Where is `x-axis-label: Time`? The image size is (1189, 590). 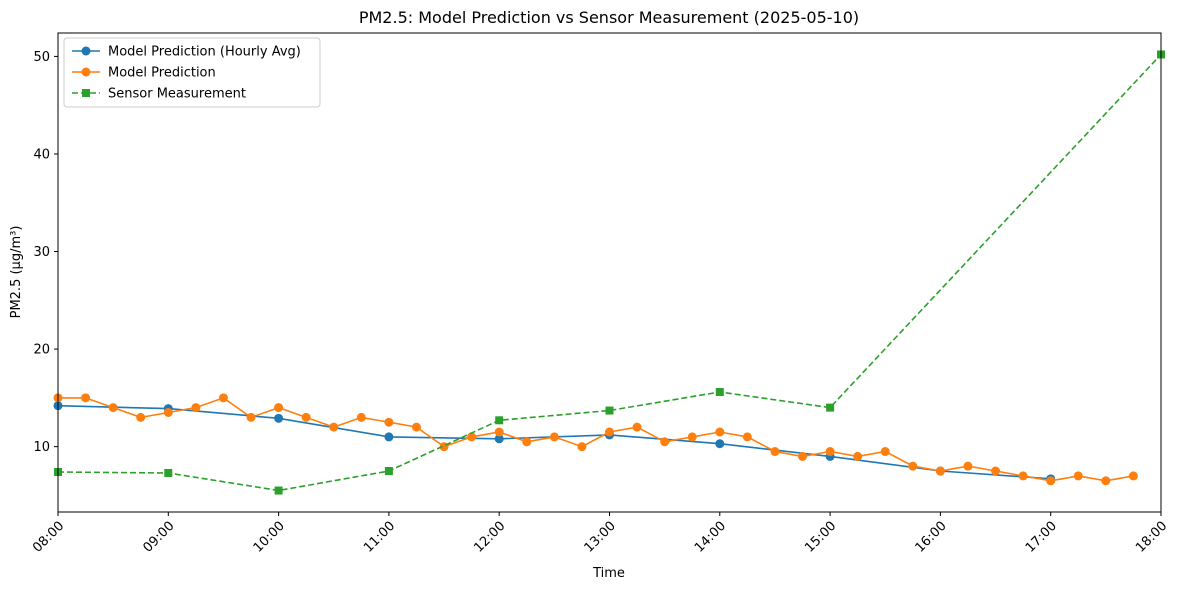
x-axis-label: Time is located at coordinates (608, 573).